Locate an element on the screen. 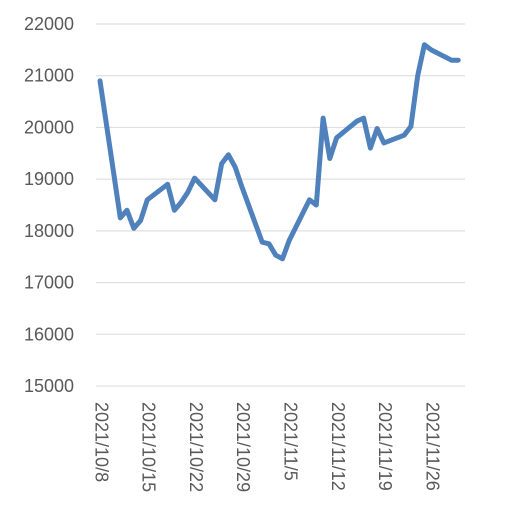 Image resolution: width=511 pixels, height=530 pixels. x-tick-label: 2021/10/8 is located at coordinates (101, 442).